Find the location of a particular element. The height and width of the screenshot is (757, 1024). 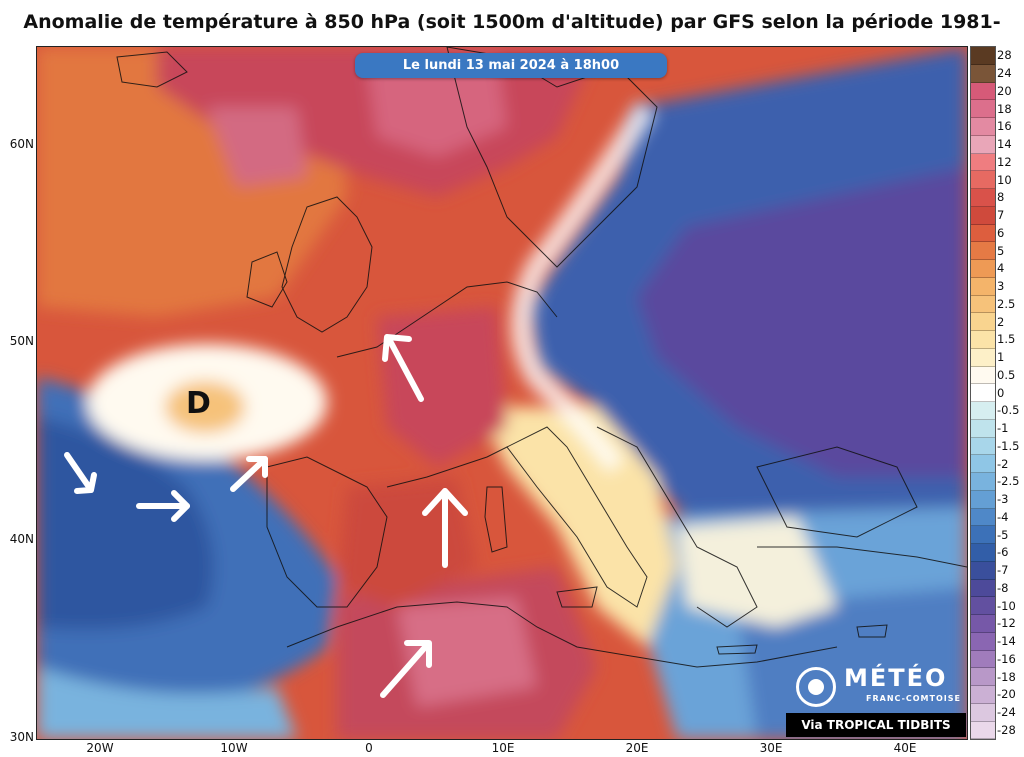

legend-swatch: -24 is located at coordinates (993, 712).